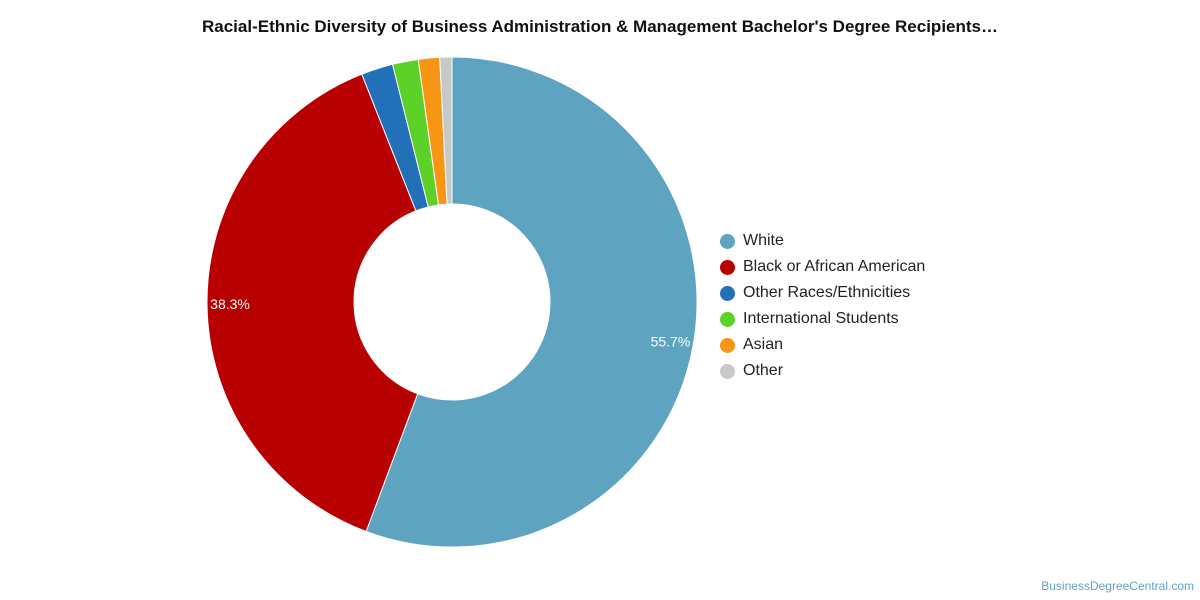 This screenshot has width=1200, height=600. What do you see at coordinates (671, 342) in the screenshot?
I see `data-label: 55.7%` at bounding box center [671, 342].